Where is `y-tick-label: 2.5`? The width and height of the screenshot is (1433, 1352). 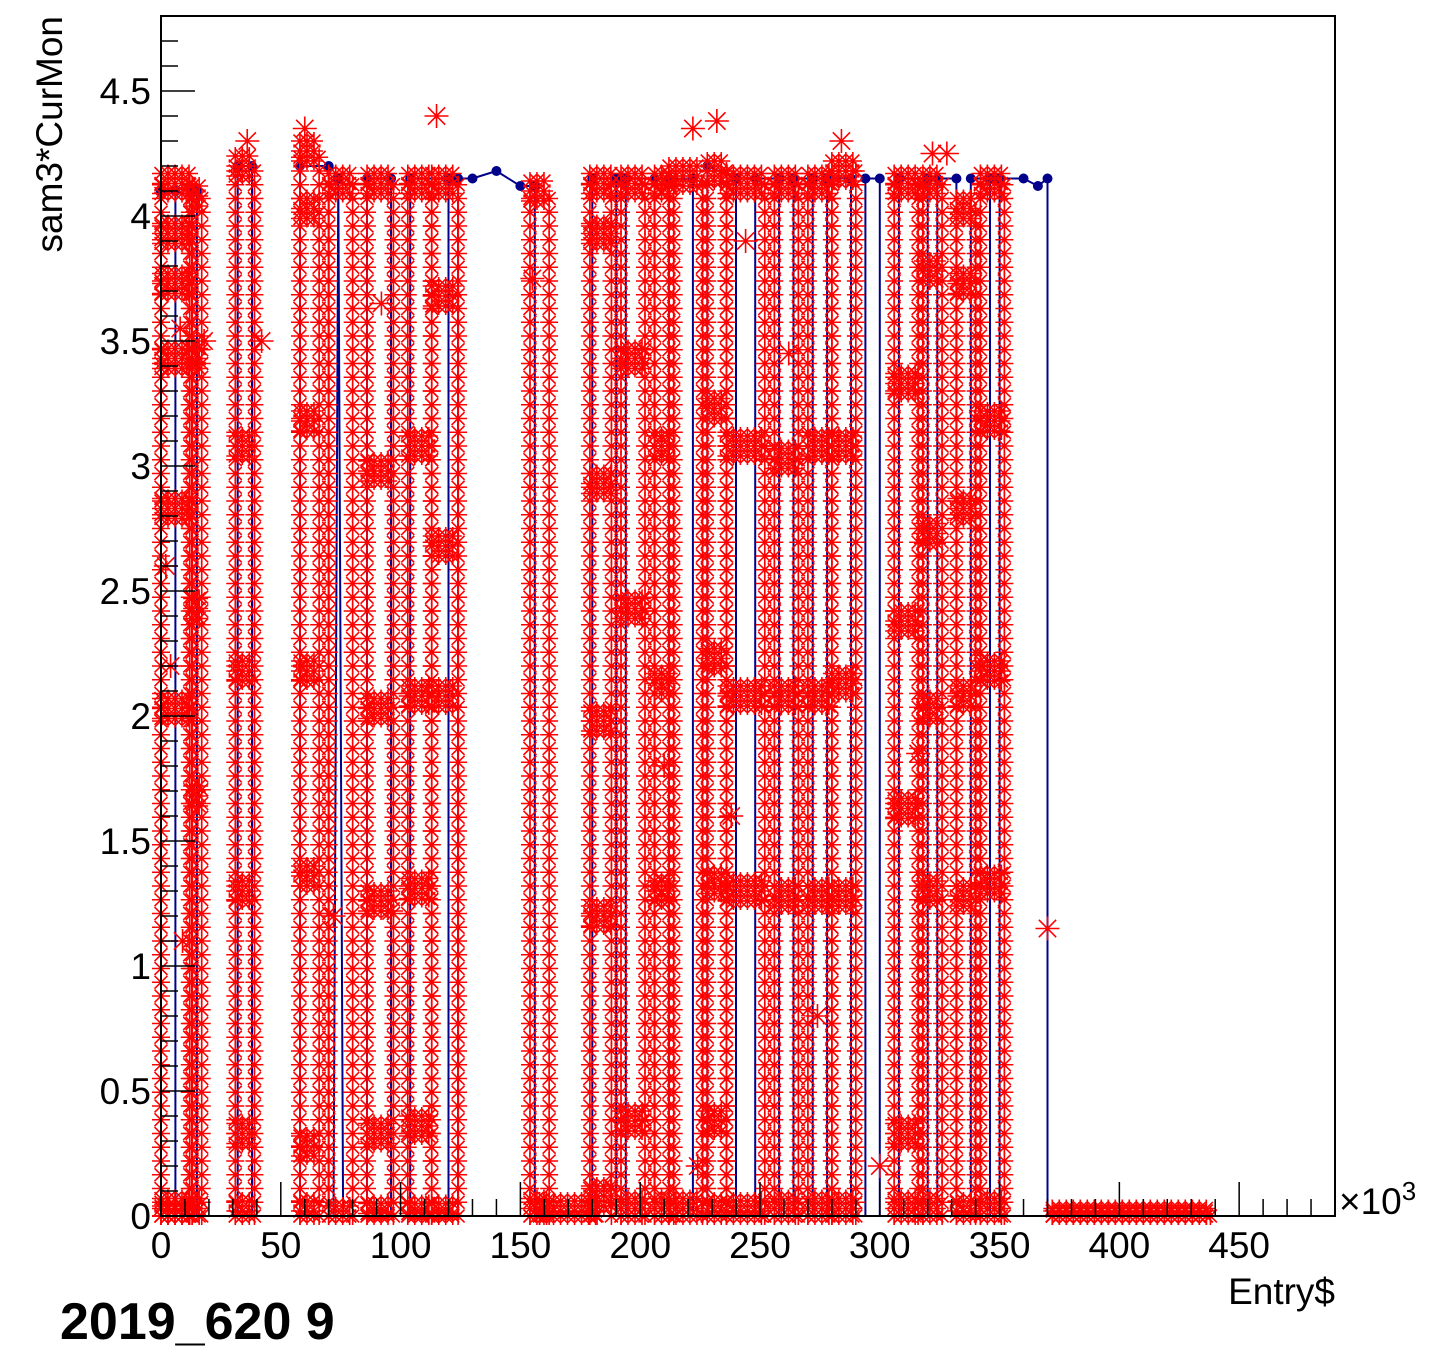
y-tick-label: 2.5 is located at coordinates (125, 591).